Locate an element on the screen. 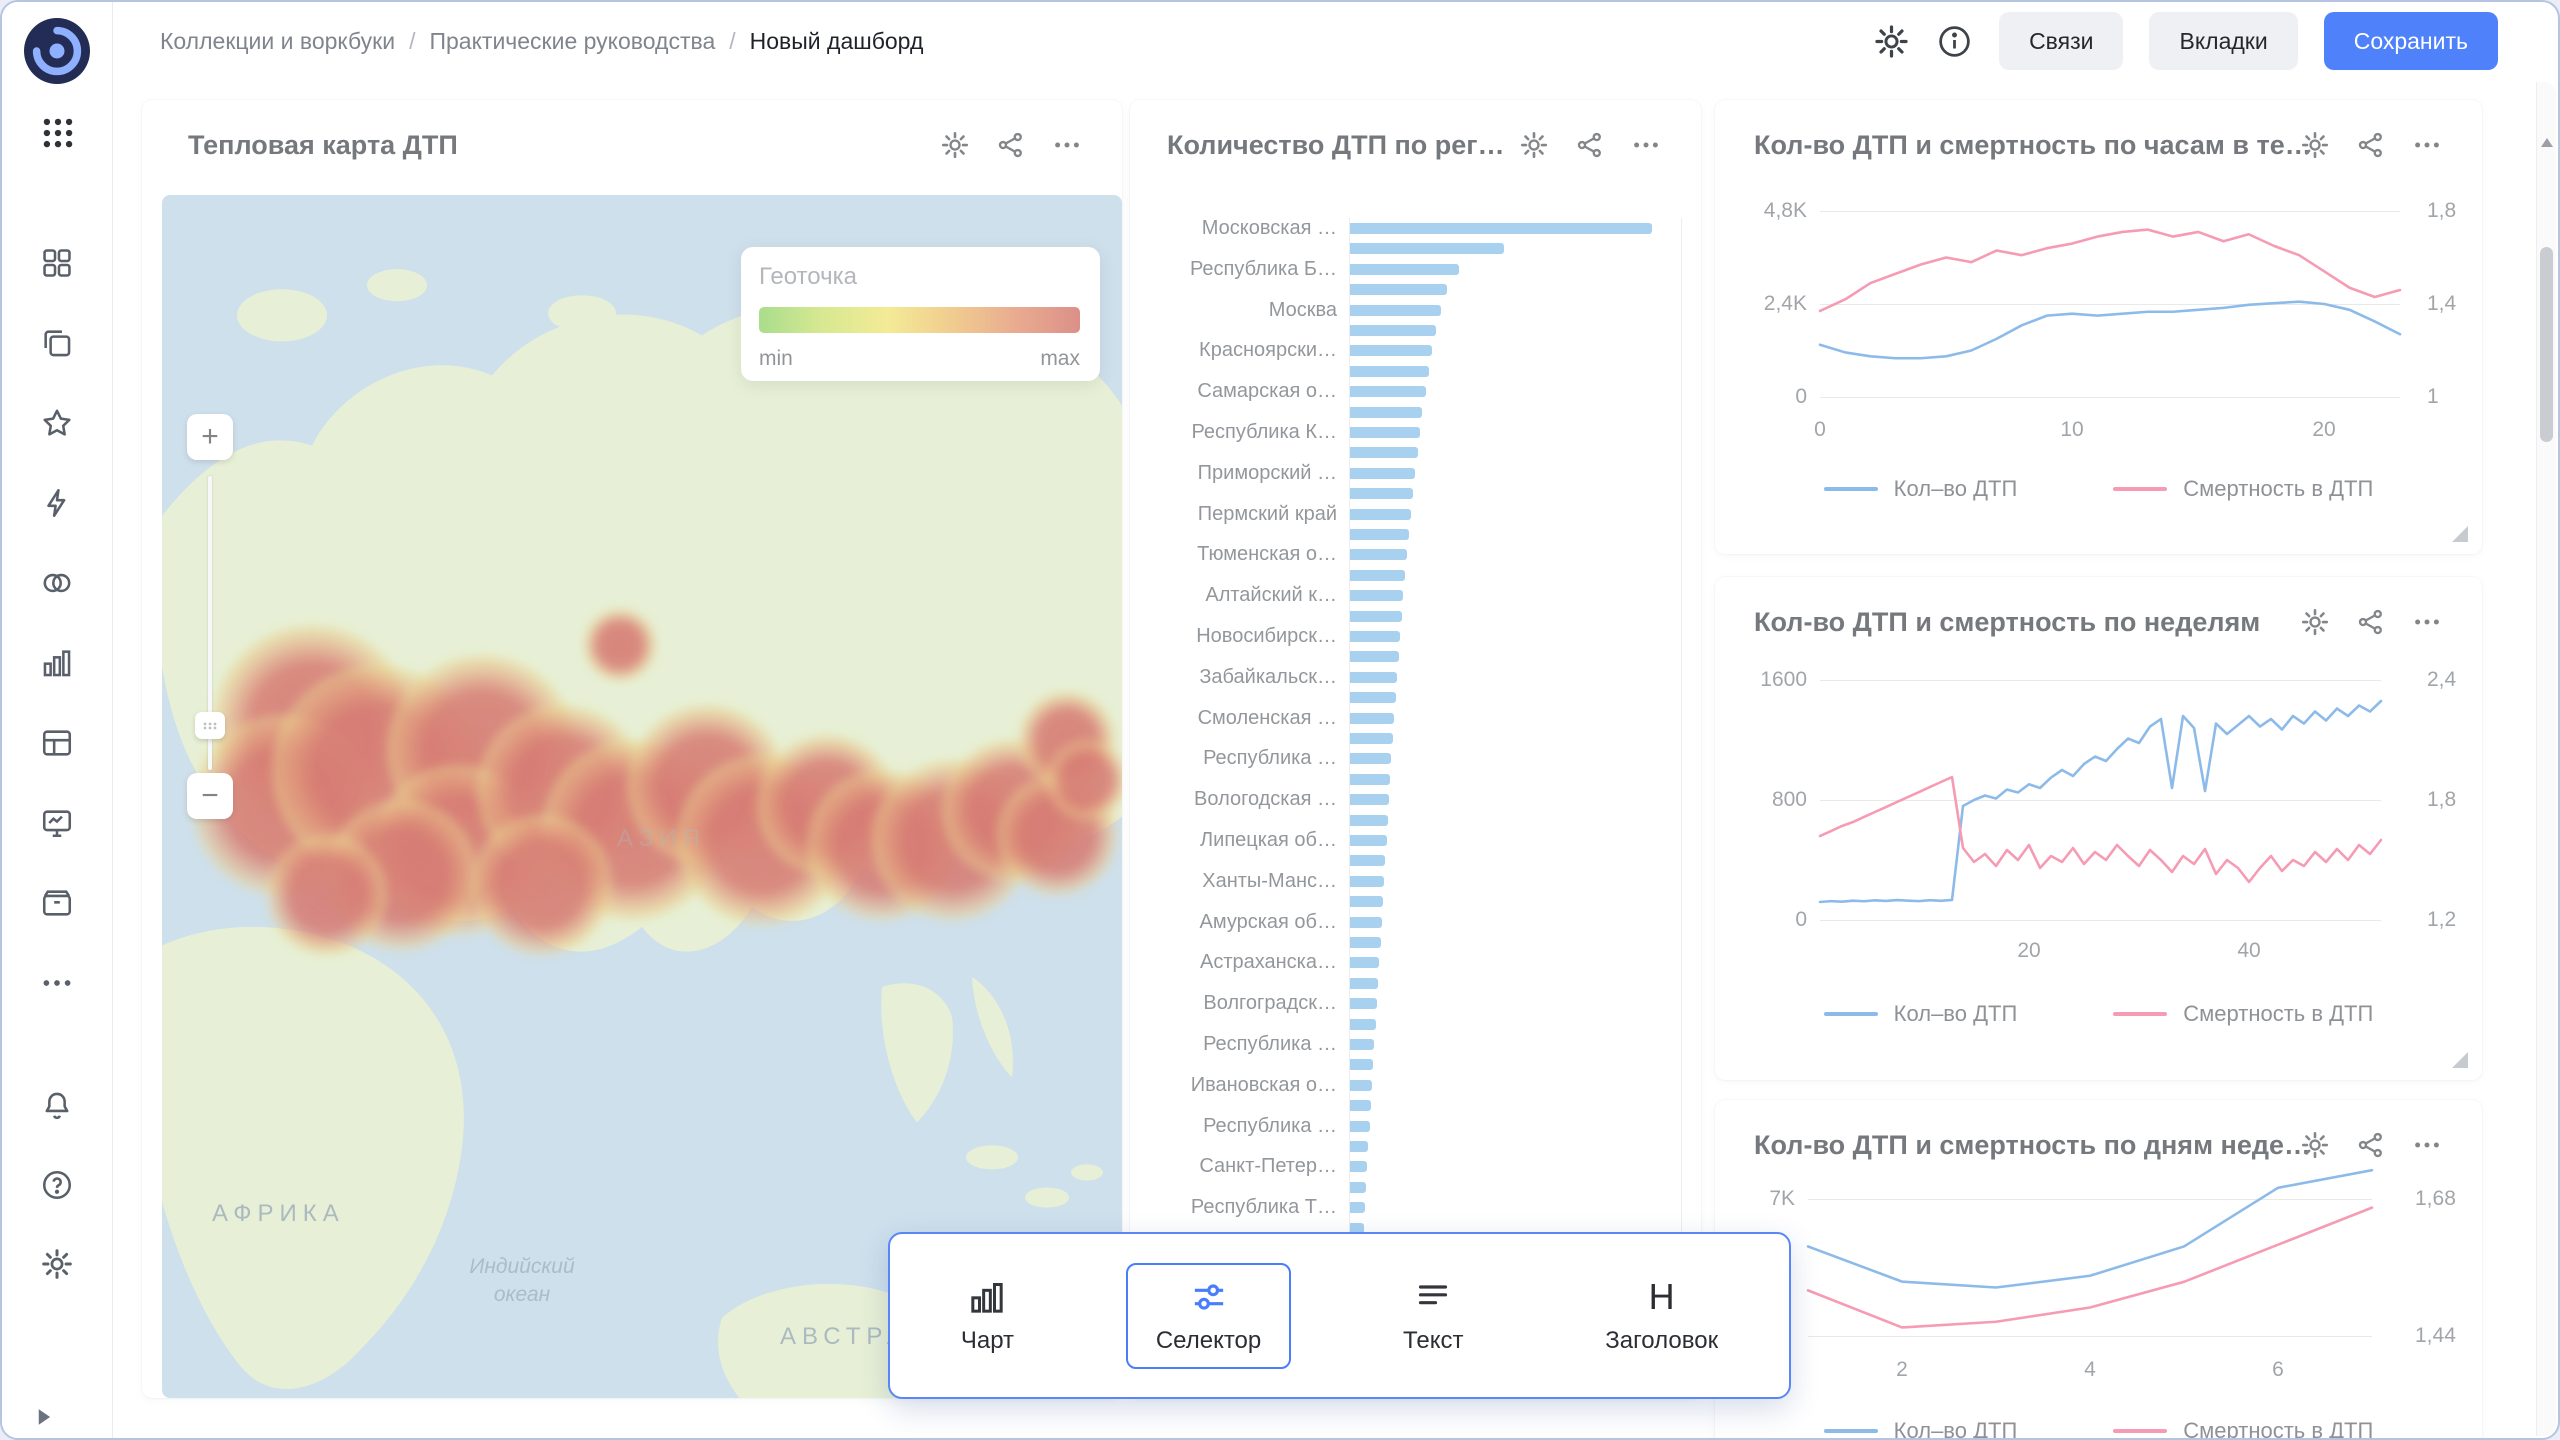  datalens-logo-icon is located at coordinates (57, 51).